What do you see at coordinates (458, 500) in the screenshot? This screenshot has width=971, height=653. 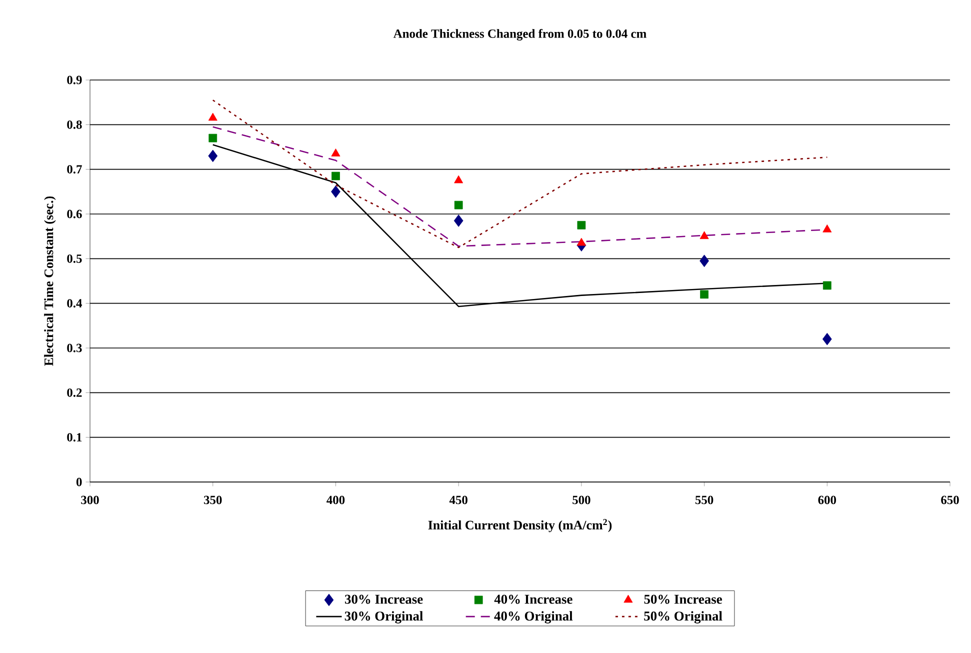 I see `x-tick-label: 450` at bounding box center [458, 500].